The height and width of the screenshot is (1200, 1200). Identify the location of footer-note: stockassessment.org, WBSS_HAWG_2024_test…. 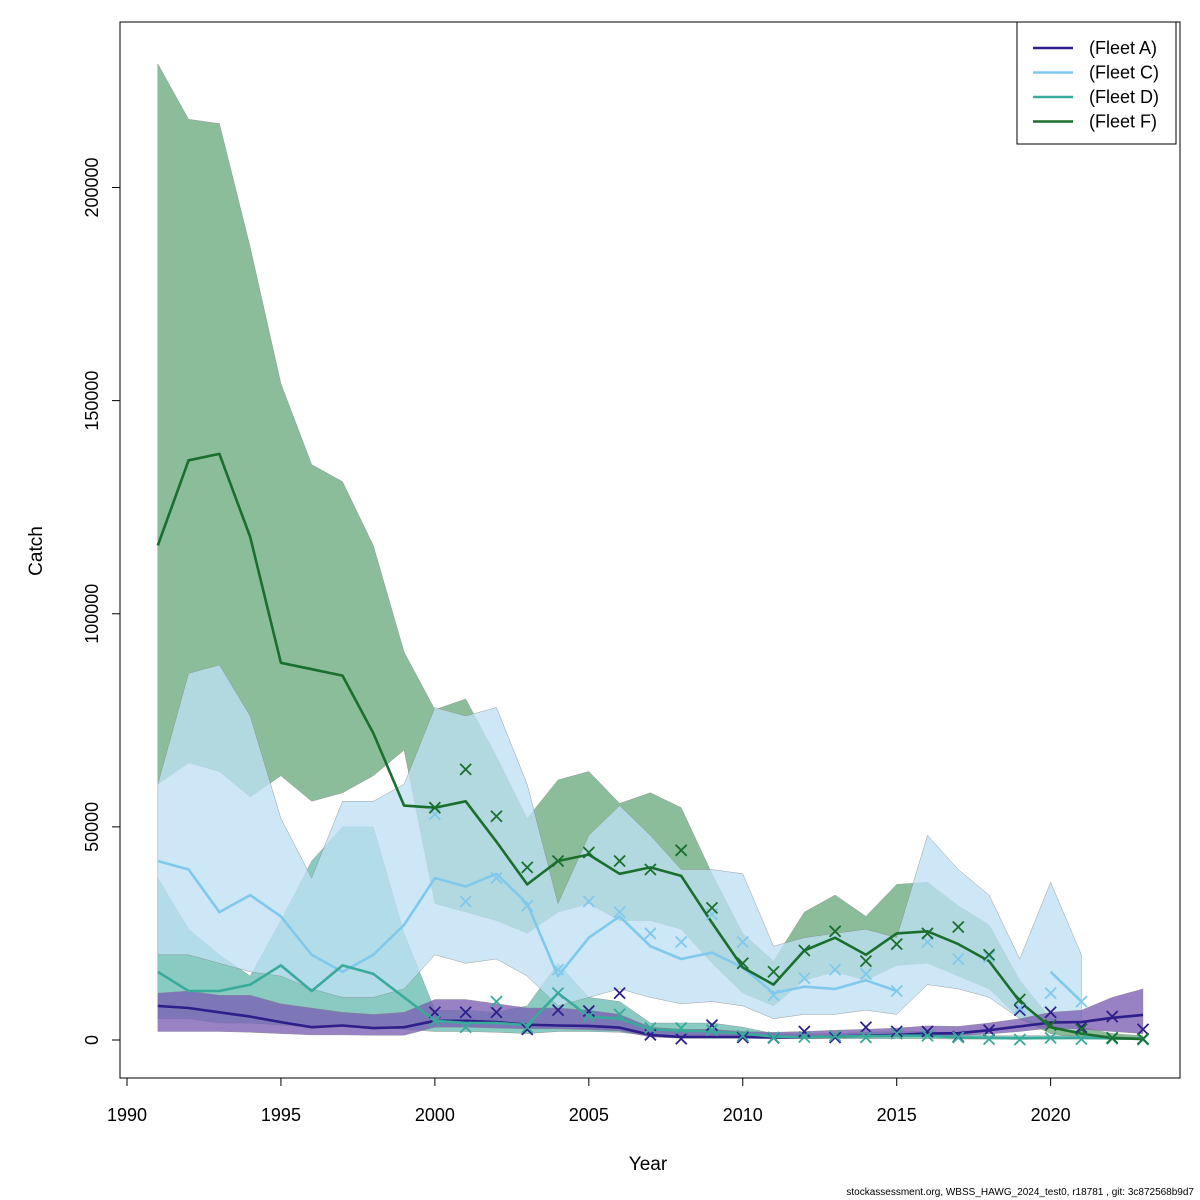
(1020, 1192).